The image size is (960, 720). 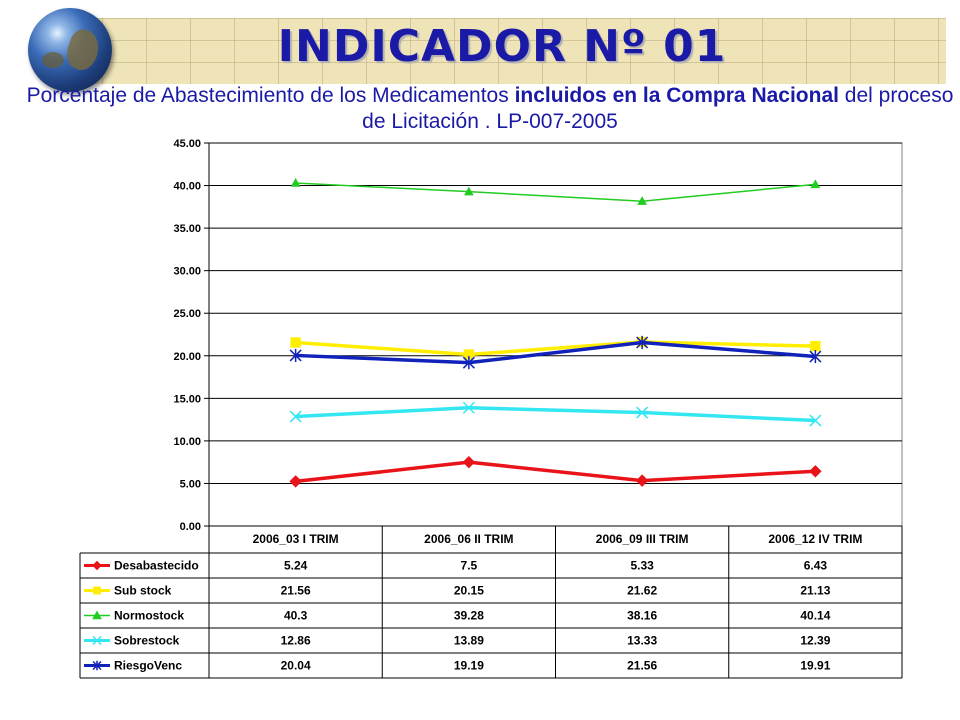 What do you see at coordinates (187, 187) in the screenshot?
I see `y-tick-label: 40.00` at bounding box center [187, 187].